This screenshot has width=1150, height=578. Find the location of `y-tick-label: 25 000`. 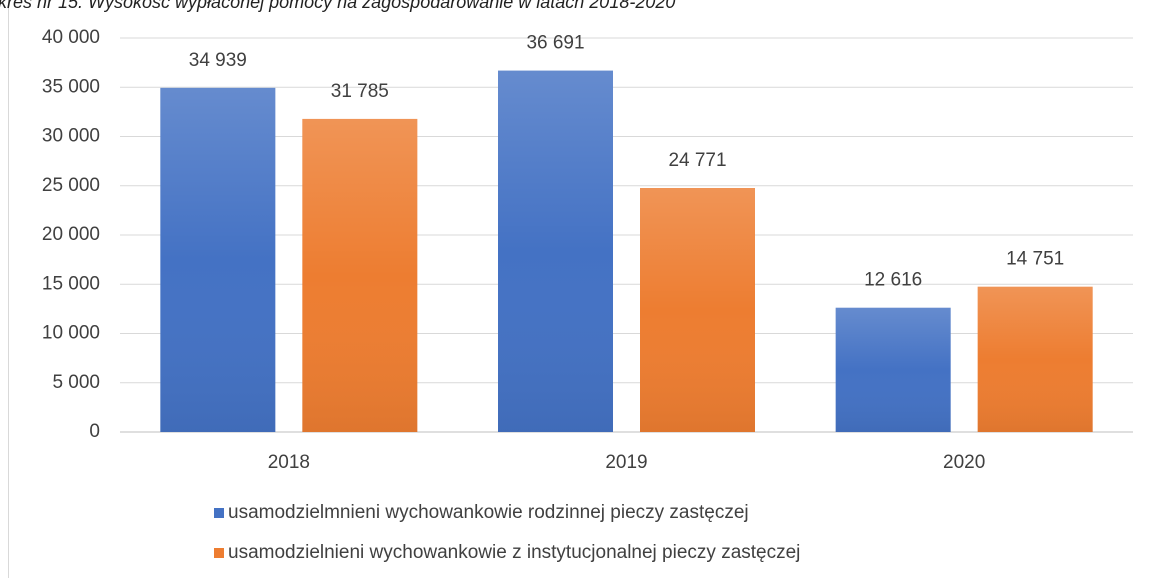

y-tick-label: 25 000 is located at coordinates (71, 185).